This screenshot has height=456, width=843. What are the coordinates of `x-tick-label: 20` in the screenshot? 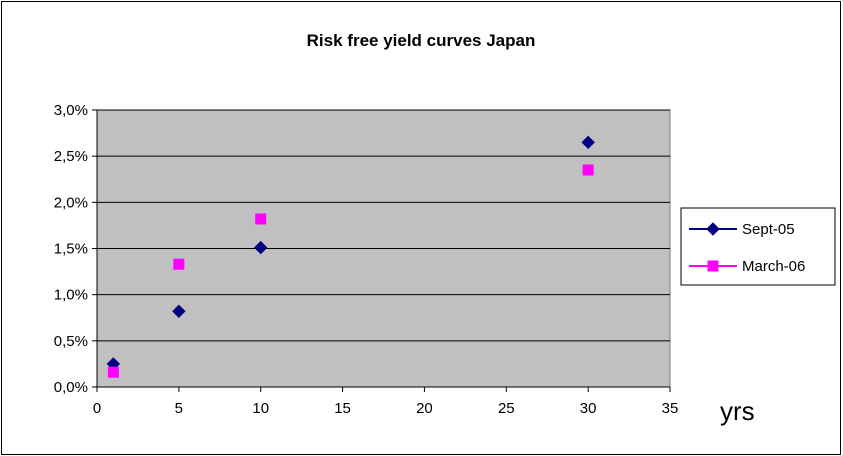 It's located at (424, 408).